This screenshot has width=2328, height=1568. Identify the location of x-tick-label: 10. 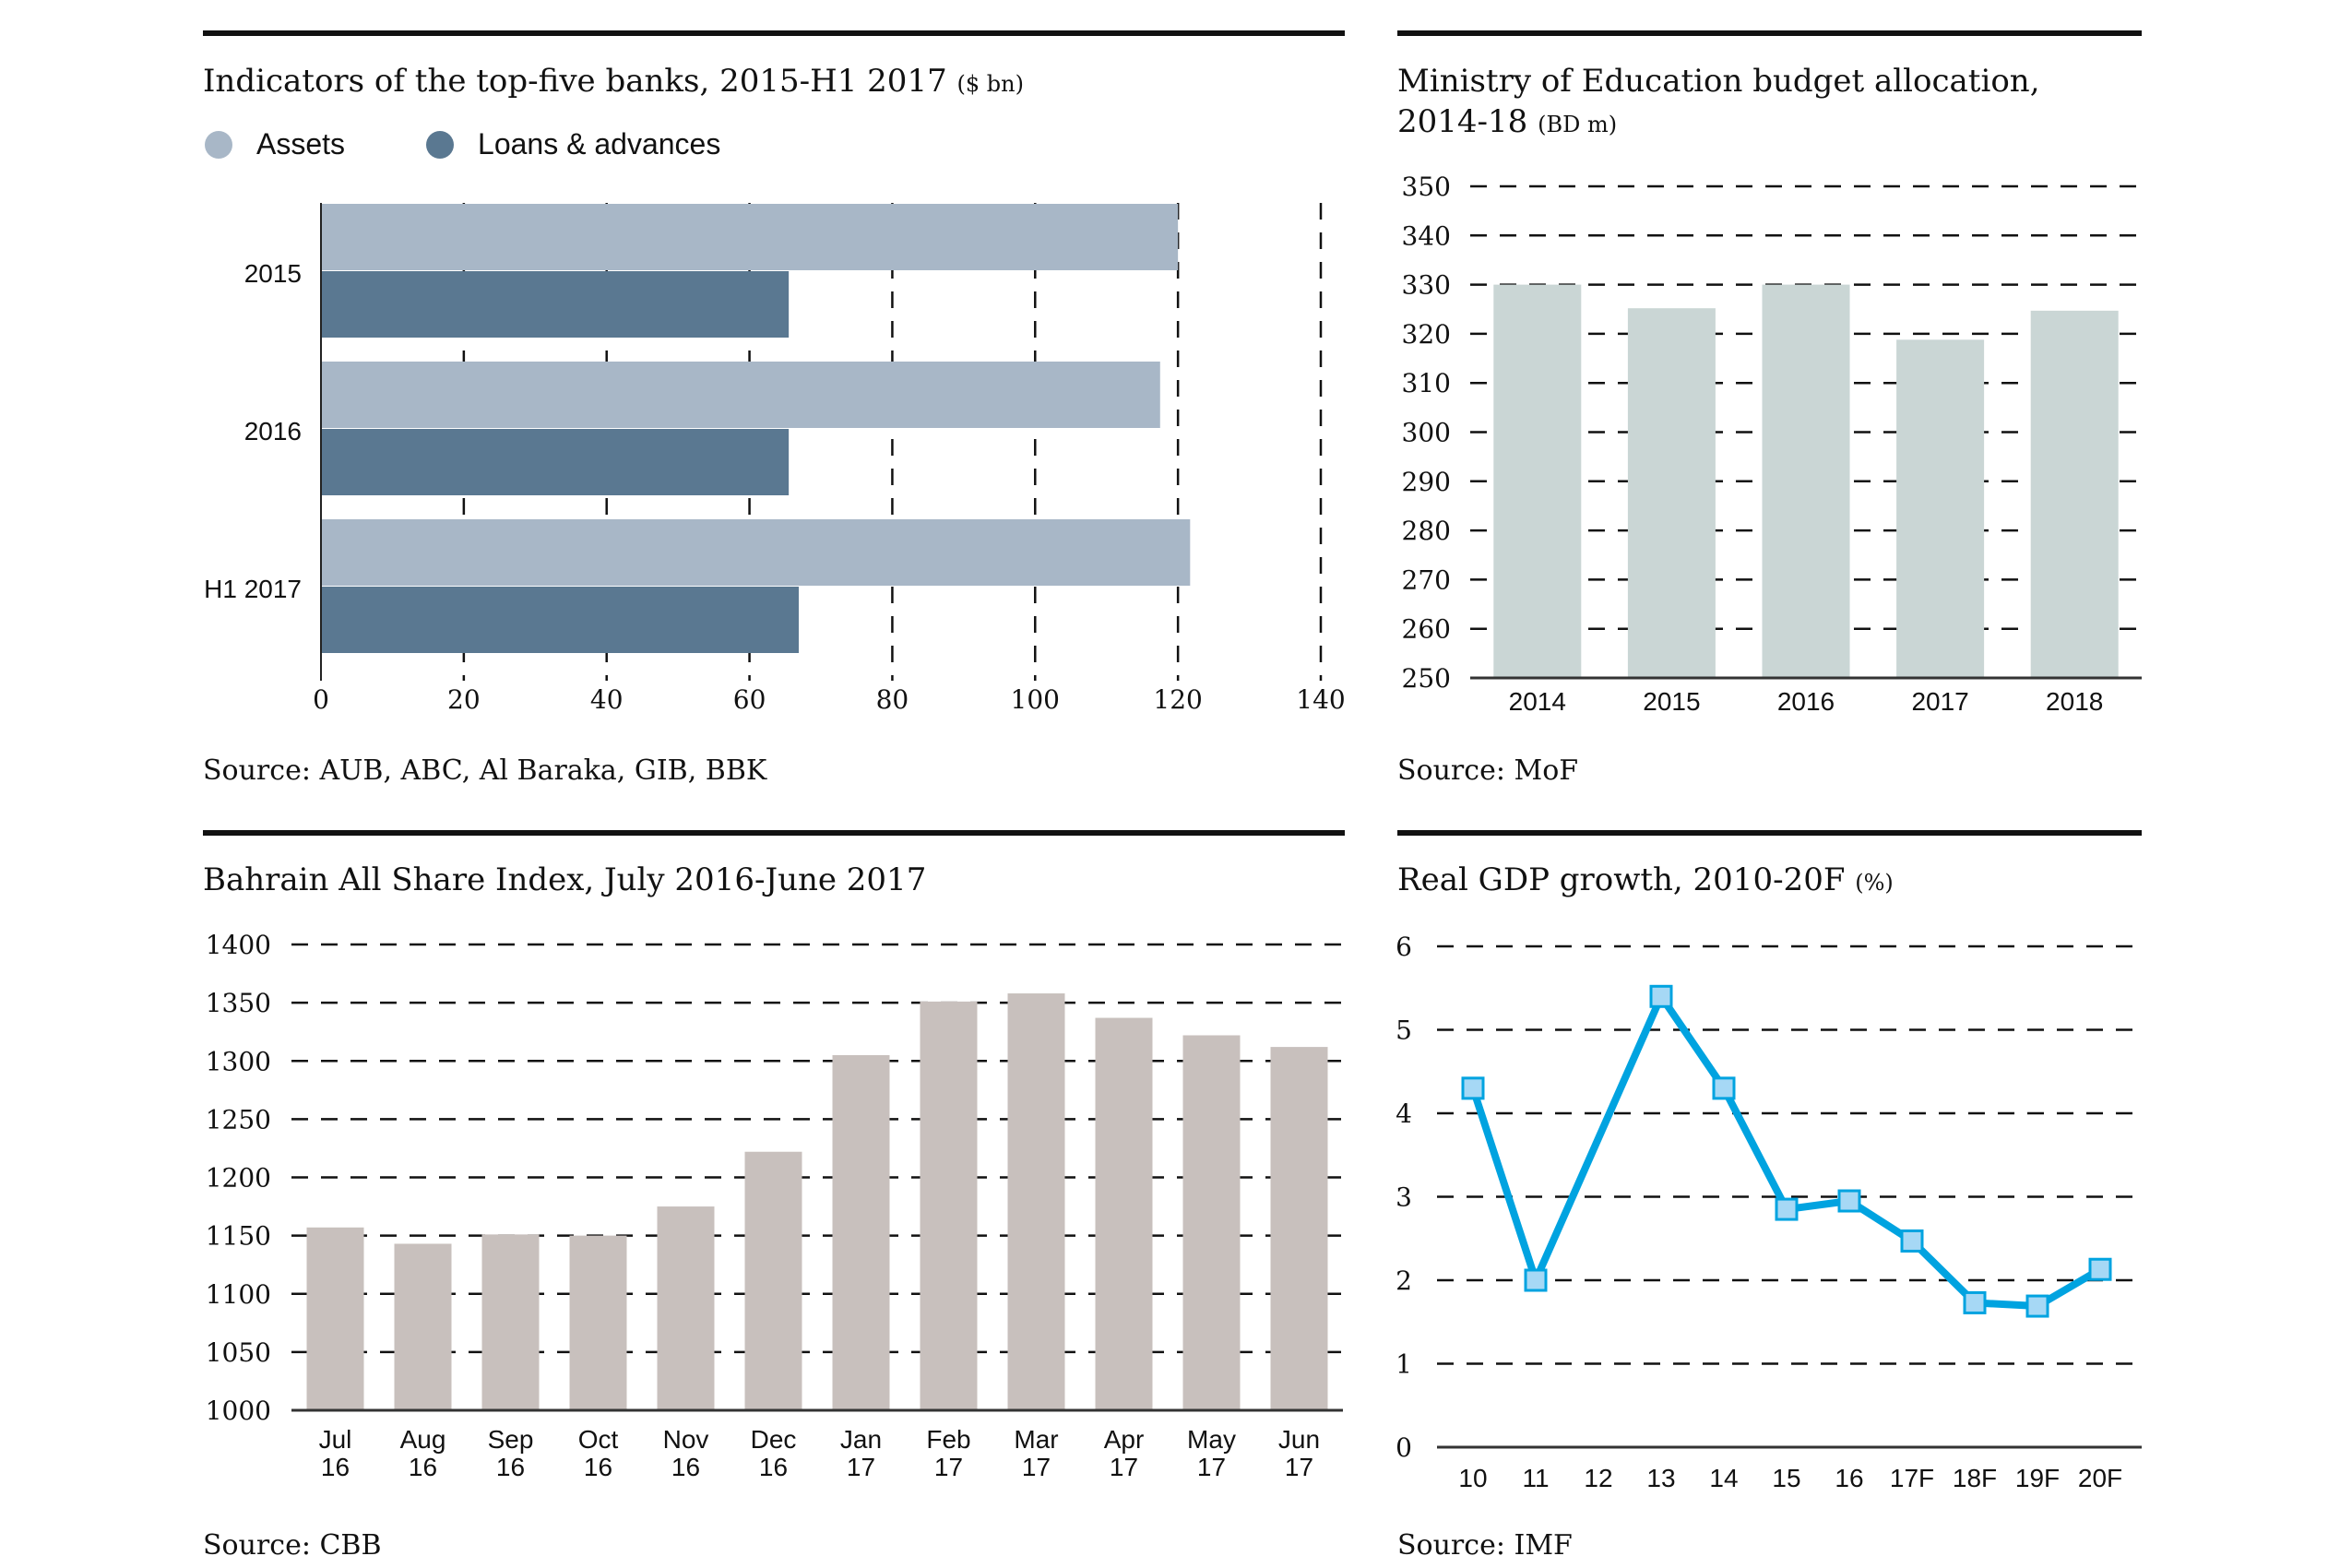
(1472, 1478).